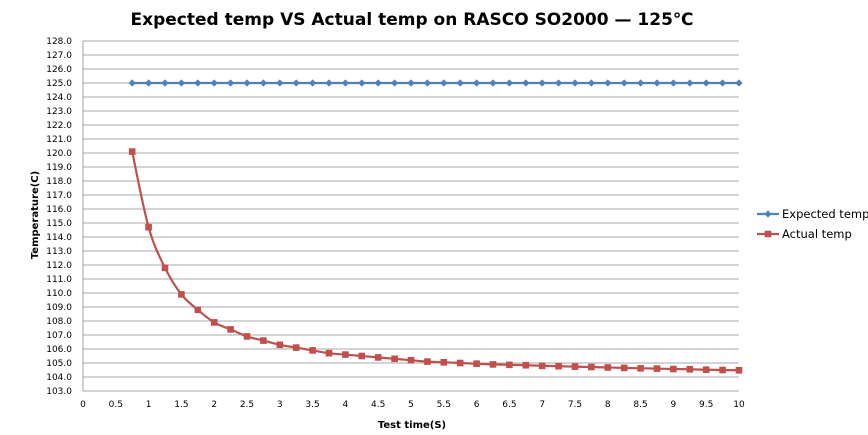 Image resolution: width=868 pixels, height=435 pixels. Describe the element at coordinates (59, 210) in the screenshot. I see `y-tick-label: 116.0` at that location.